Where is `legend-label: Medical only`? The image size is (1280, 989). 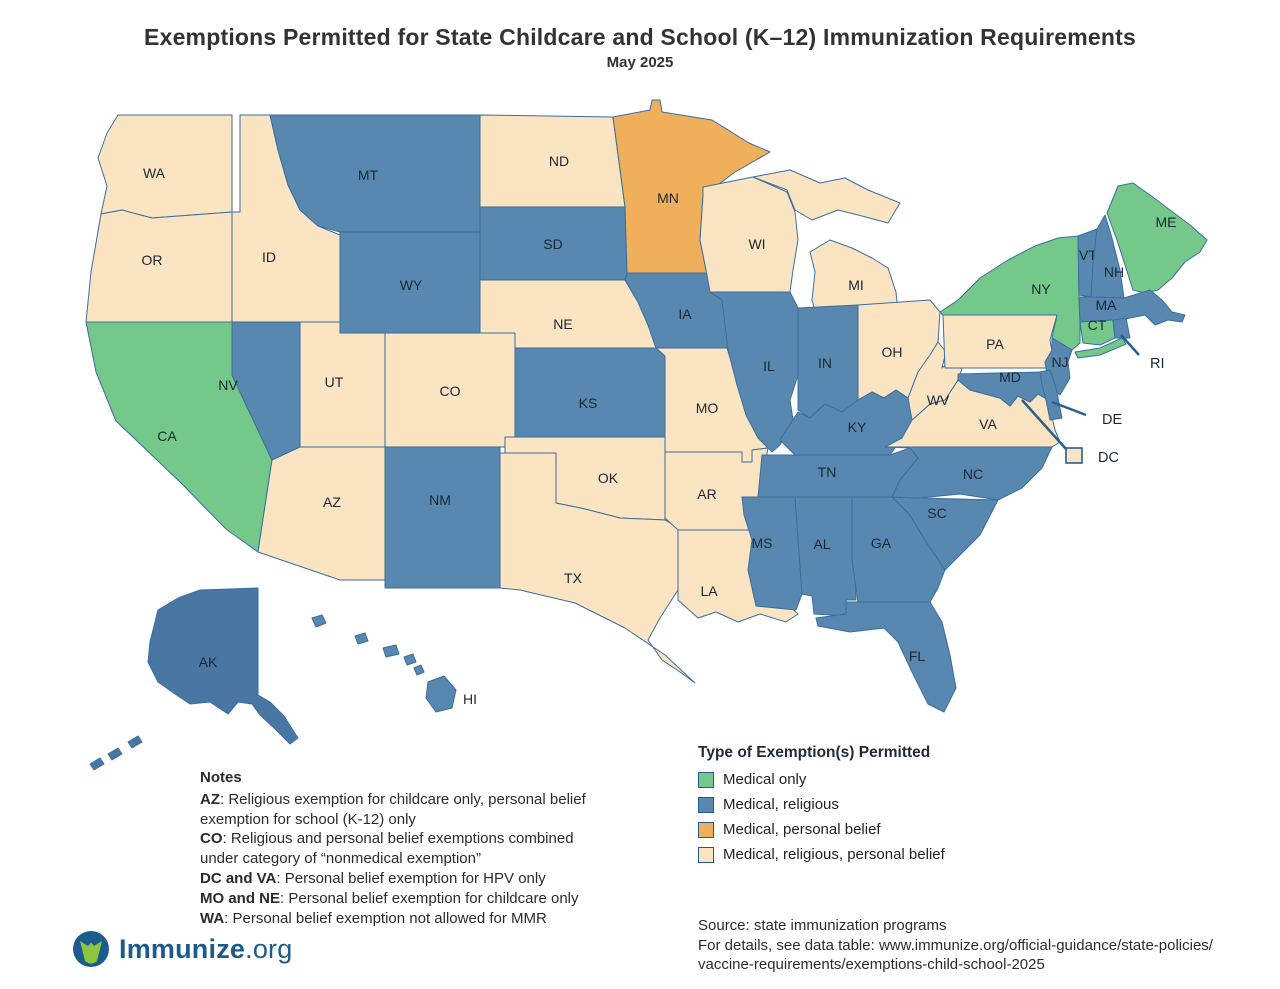 legend-label: Medical only is located at coordinates (765, 779).